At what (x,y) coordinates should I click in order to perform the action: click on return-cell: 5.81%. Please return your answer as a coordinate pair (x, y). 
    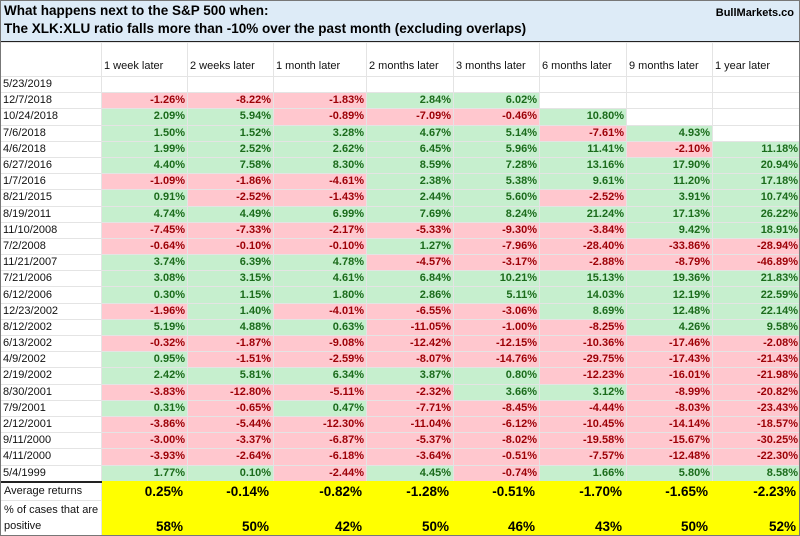
    Looking at the image, I should click on (230, 376).